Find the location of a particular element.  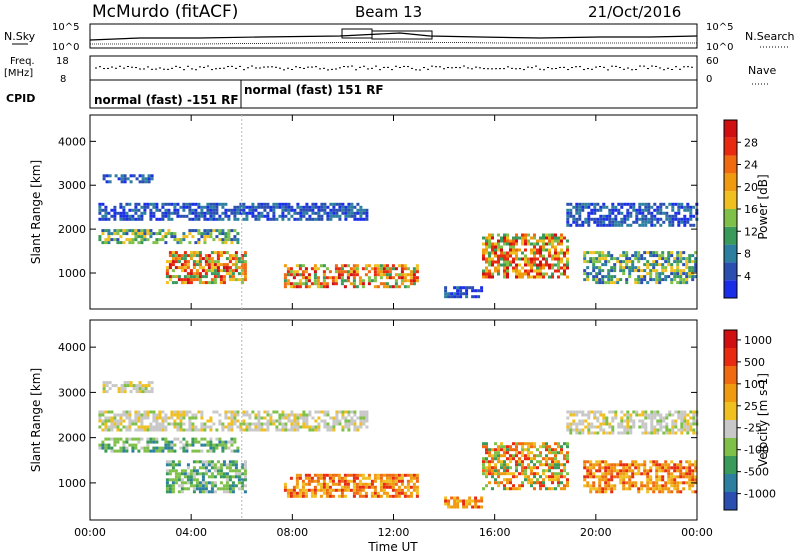

colorbar-swatch is located at coordinates (730, 253).